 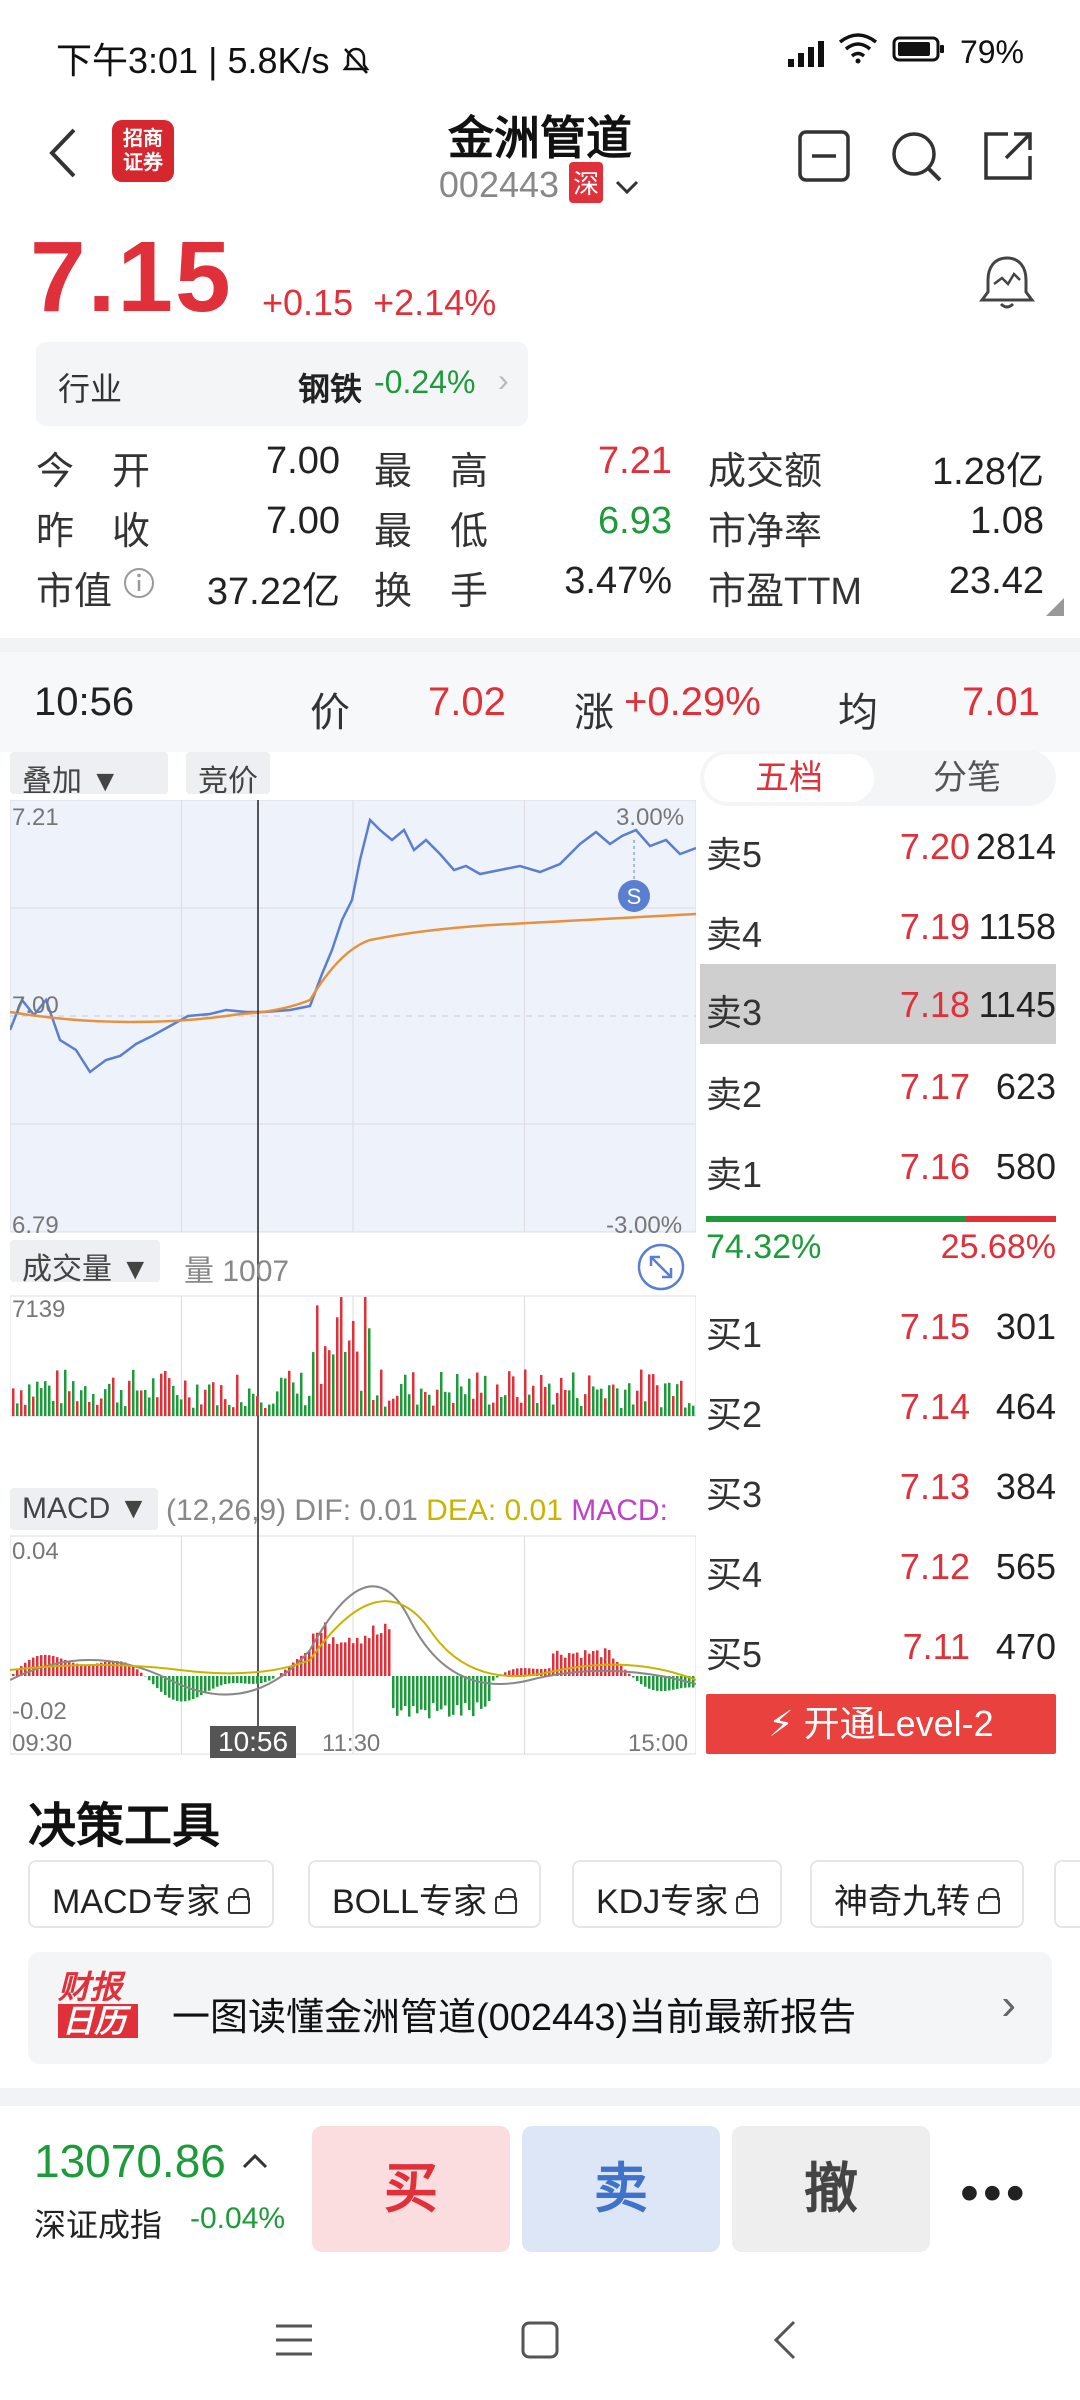 What do you see at coordinates (424, 1894) in the screenshot?
I see `tool-boll-expert: BOLL专家` at bounding box center [424, 1894].